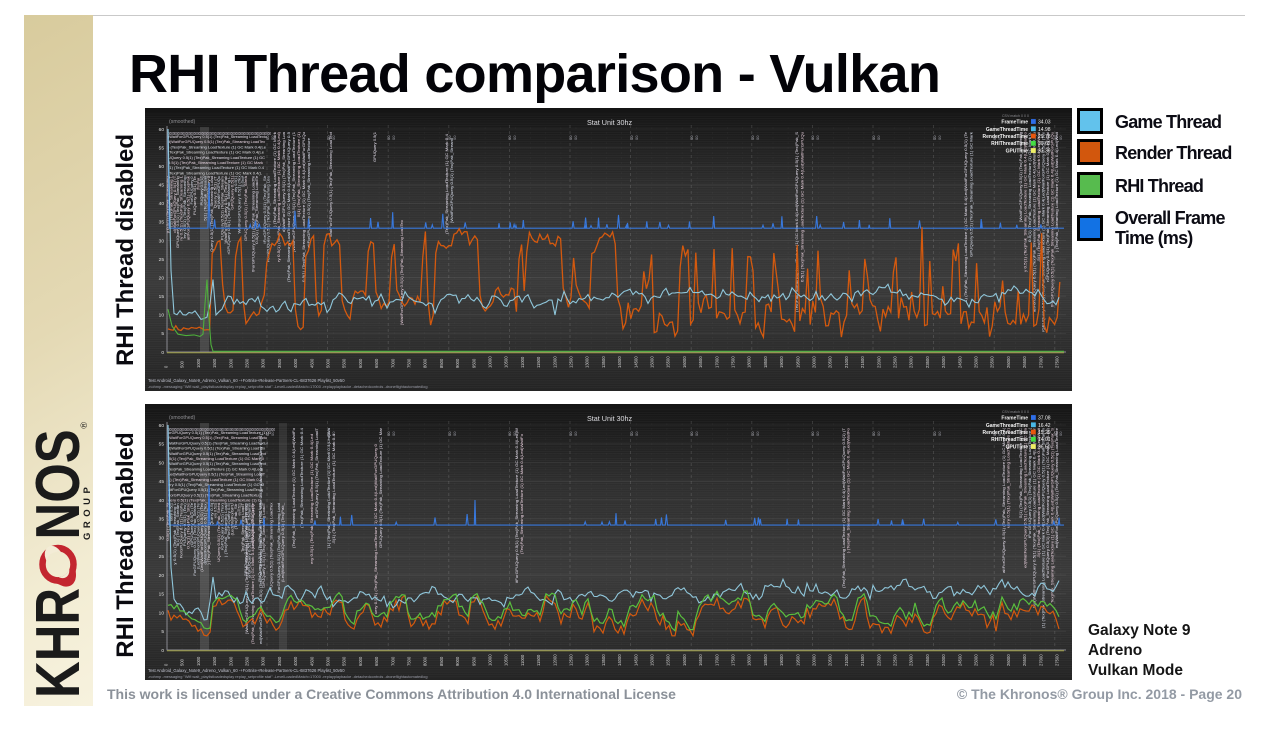 This screenshot has width=1267, height=729. Describe the element at coordinates (192, 191) in the screenshot. I see `svg-text: ForGPUQuery 0` at that location.